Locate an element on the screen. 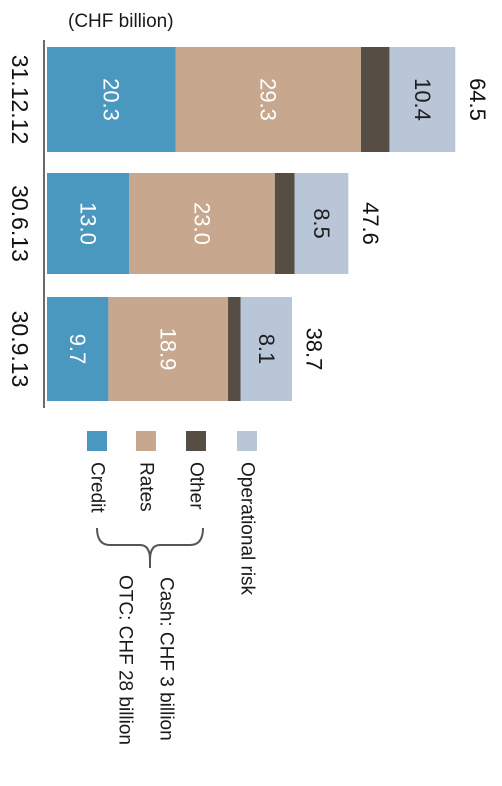 Image resolution: width=502 pixels, height=786 pixels. legend-label-rates: Rates is located at coordinates (146, 487).